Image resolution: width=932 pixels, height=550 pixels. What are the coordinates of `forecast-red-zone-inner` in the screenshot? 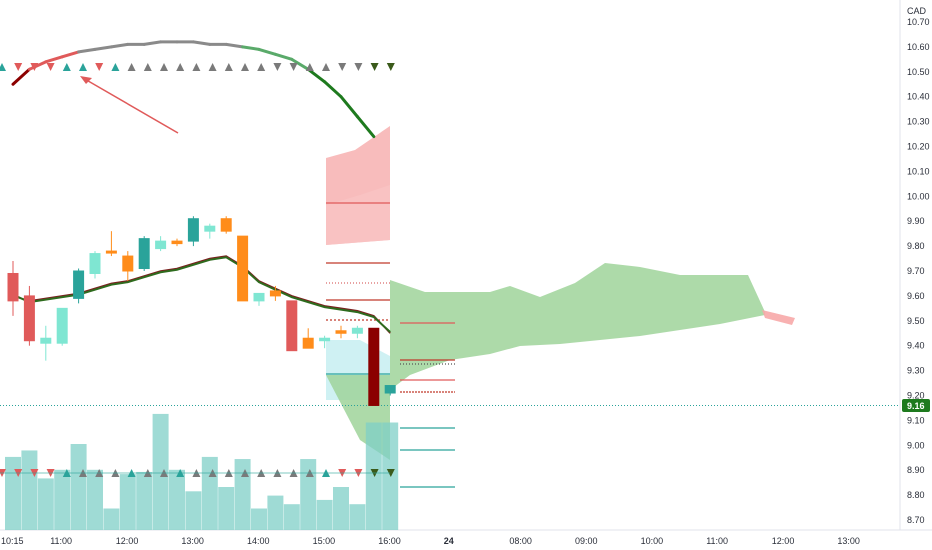 It's located at (358, 215).